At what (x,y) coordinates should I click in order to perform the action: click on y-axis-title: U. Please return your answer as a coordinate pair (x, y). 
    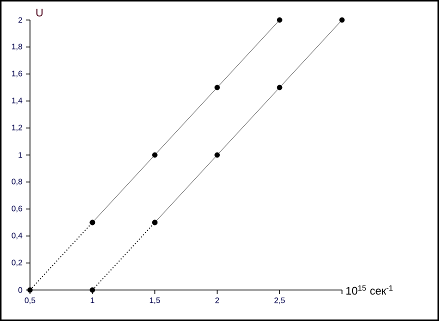
    Looking at the image, I should click on (39, 12).